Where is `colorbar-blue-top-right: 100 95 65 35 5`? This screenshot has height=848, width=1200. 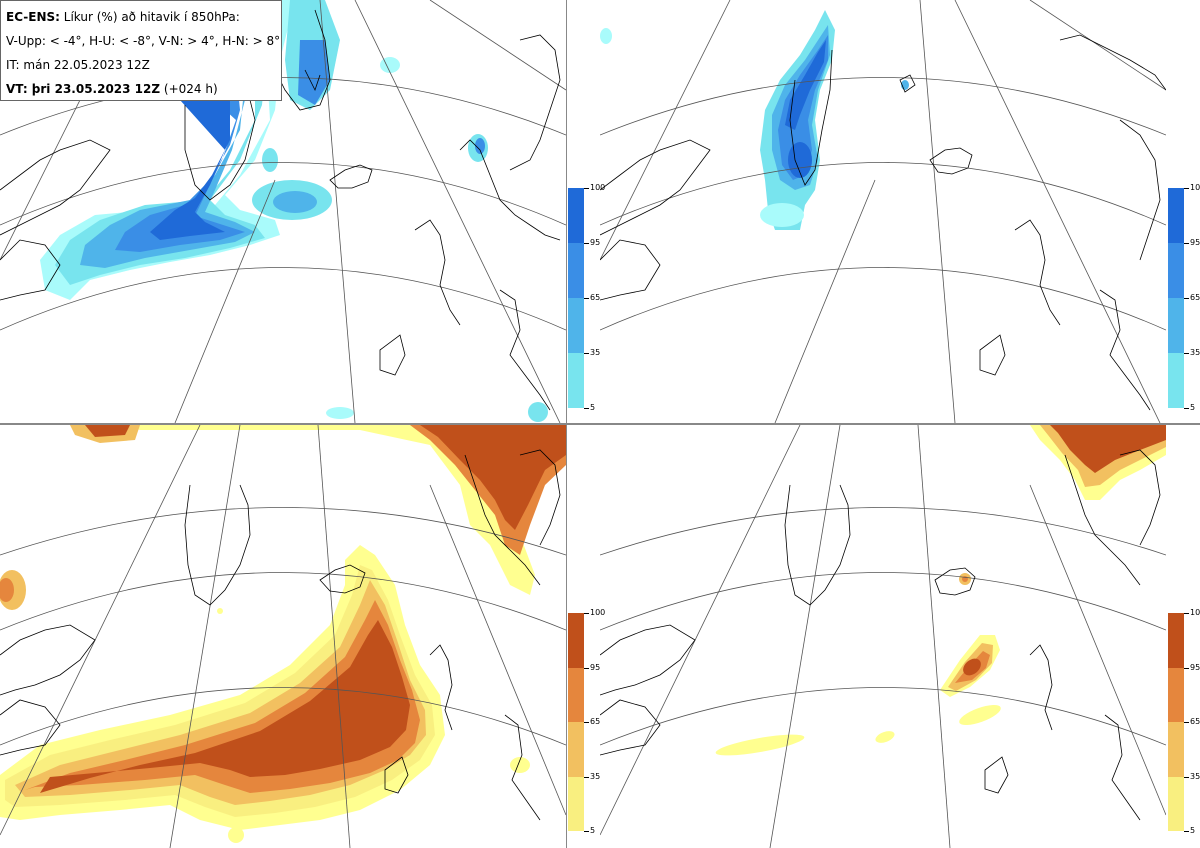 colorbar-blue-top-right: 100 95 65 35 5 is located at coordinates (1184, 298).